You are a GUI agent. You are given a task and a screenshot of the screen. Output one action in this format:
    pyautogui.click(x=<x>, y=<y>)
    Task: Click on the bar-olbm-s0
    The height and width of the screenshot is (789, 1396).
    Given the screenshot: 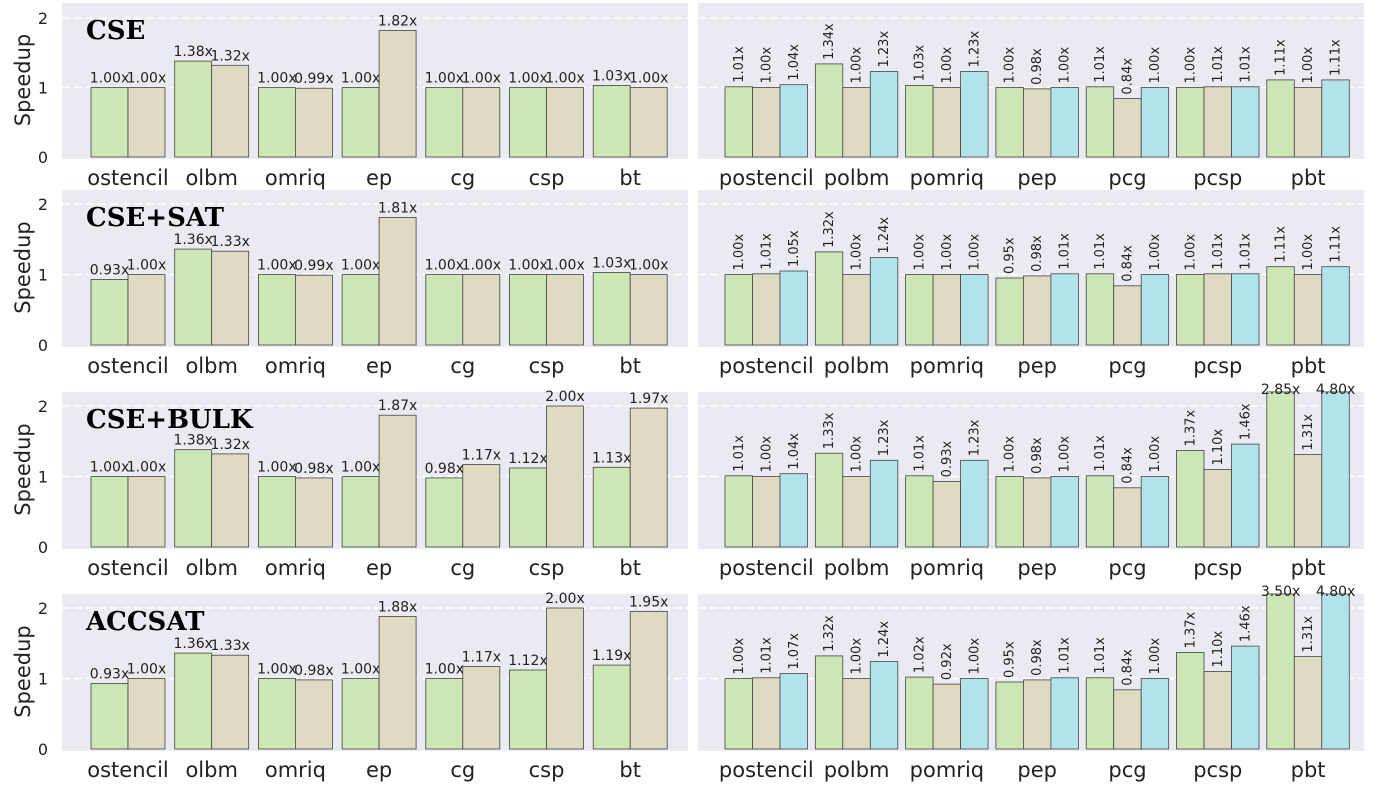 What is the action you would take?
    pyautogui.click(x=193, y=297)
    